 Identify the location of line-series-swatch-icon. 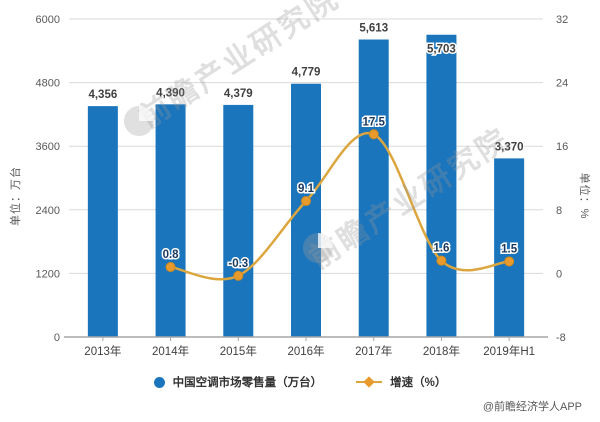
(369, 382).